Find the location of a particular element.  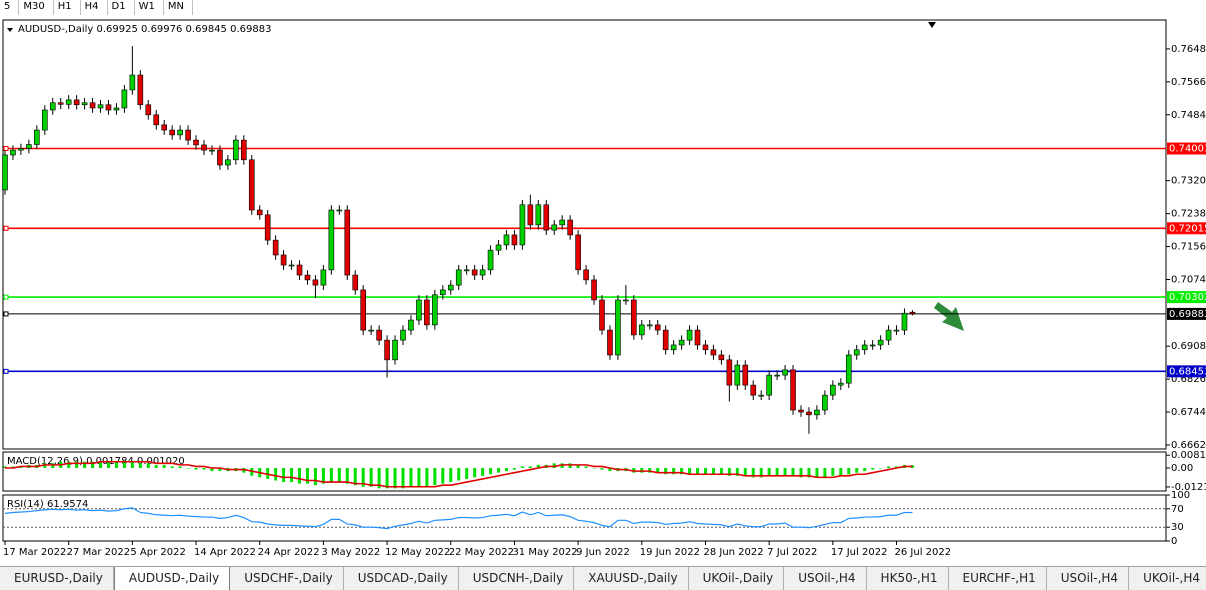

x-tick-label: 24 Apr 2022 is located at coordinates (289, 552).